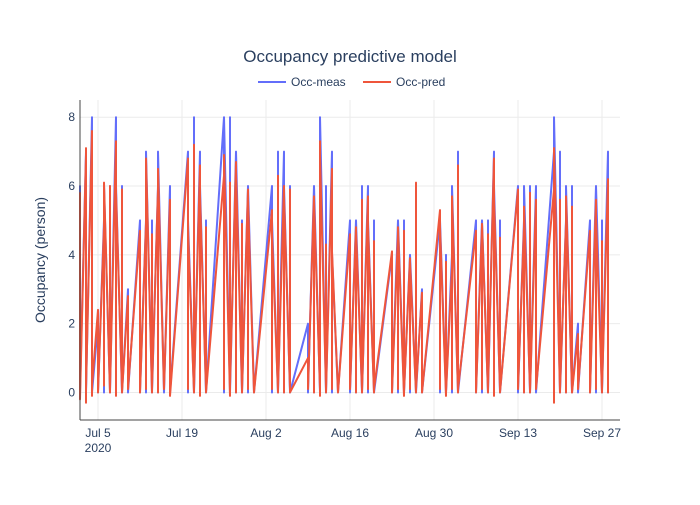 This screenshot has height=505, width=700. I want to click on x-tick-label: Aug 2, so click(266, 433).